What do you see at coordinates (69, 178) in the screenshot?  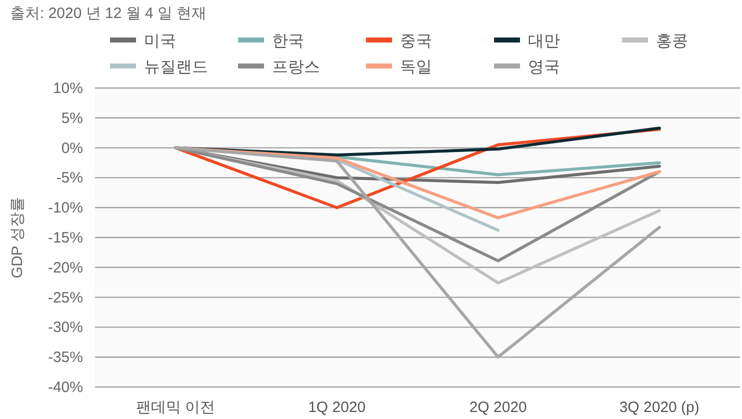 I see `y-tick-label: -5%` at bounding box center [69, 178].